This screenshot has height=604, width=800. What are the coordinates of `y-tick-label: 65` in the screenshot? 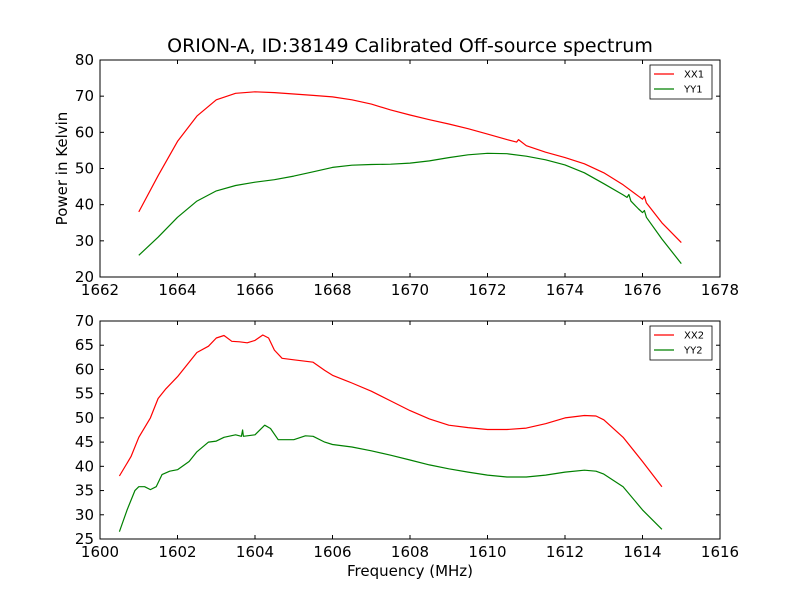 It's located at (84, 345).